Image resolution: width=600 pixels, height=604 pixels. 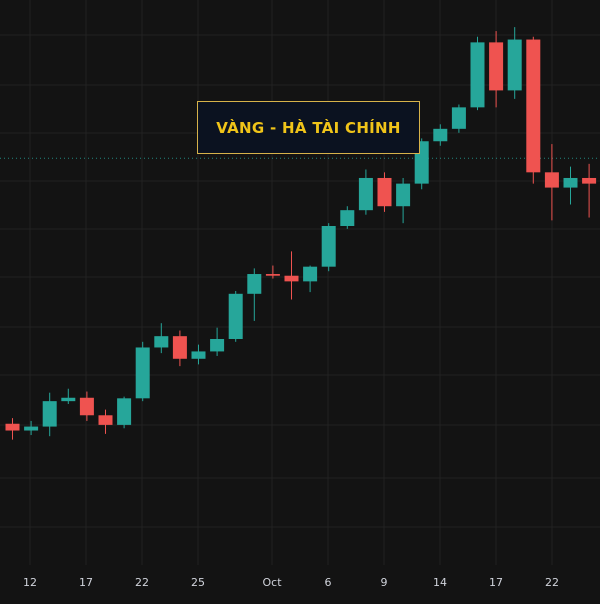 What do you see at coordinates (30, 582) in the screenshot?
I see `x-tick-label: 12` at bounding box center [30, 582].